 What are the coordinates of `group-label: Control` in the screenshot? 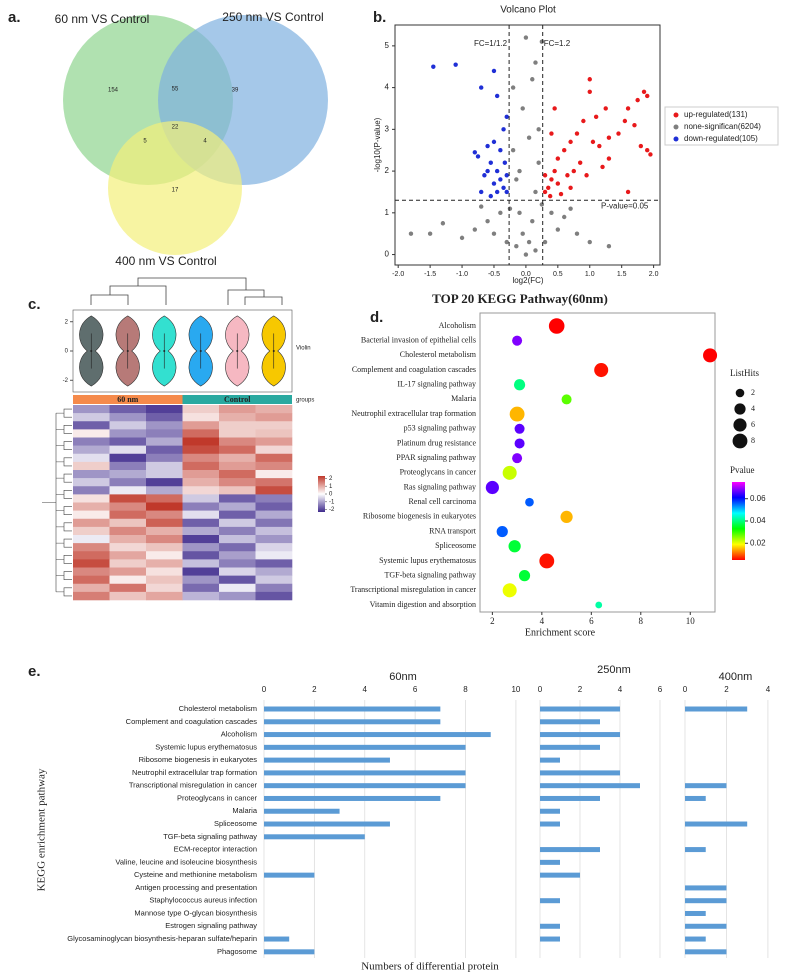 It's located at (237, 399).